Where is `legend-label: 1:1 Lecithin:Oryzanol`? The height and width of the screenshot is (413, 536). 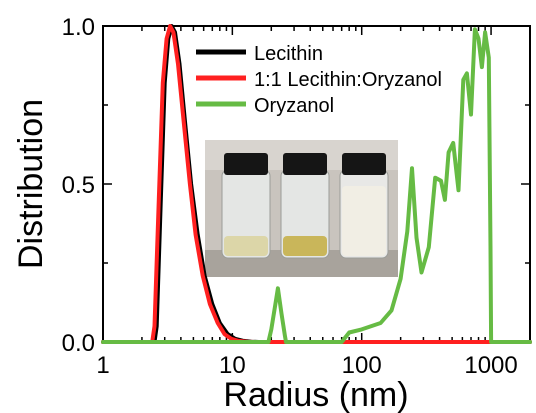
legend-label: 1:1 Lecithin:Oryzanol is located at coordinates (348, 80).